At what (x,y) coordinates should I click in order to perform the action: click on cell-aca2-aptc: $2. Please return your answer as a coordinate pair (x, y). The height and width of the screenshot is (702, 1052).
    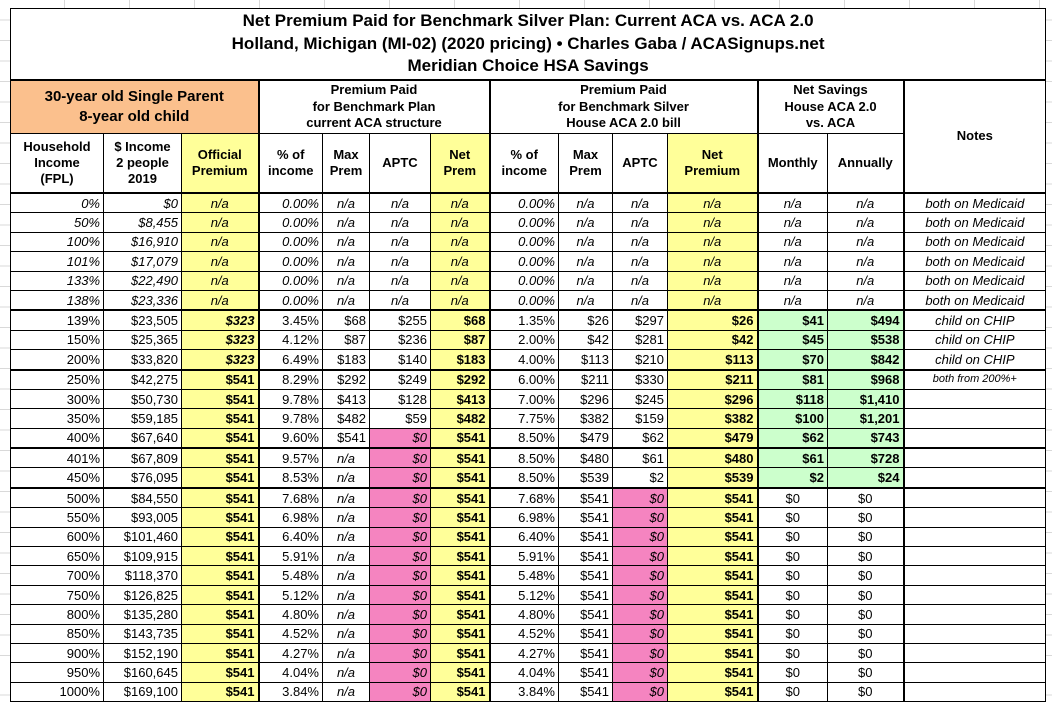
    Looking at the image, I should click on (640, 478).